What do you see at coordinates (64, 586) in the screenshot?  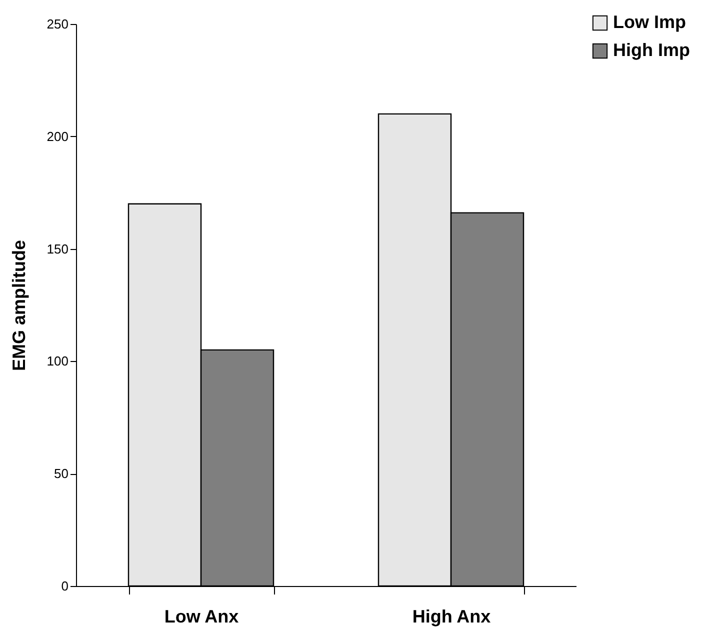 I see `y-tick-label: 0` at bounding box center [64, 586].